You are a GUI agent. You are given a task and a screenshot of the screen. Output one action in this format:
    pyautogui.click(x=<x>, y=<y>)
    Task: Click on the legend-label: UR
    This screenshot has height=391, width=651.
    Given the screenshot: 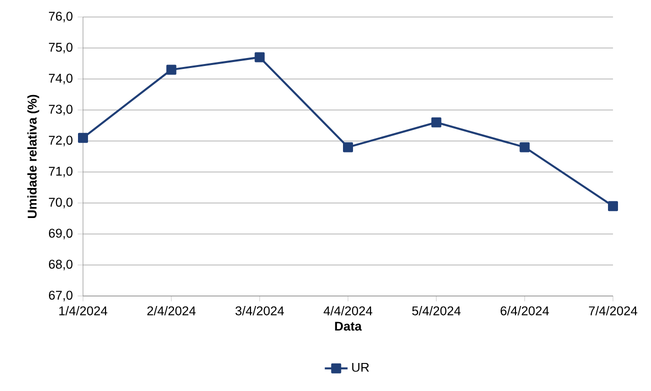 What is the action you would take?
    pyautogui.click(x=360, y=367)
    